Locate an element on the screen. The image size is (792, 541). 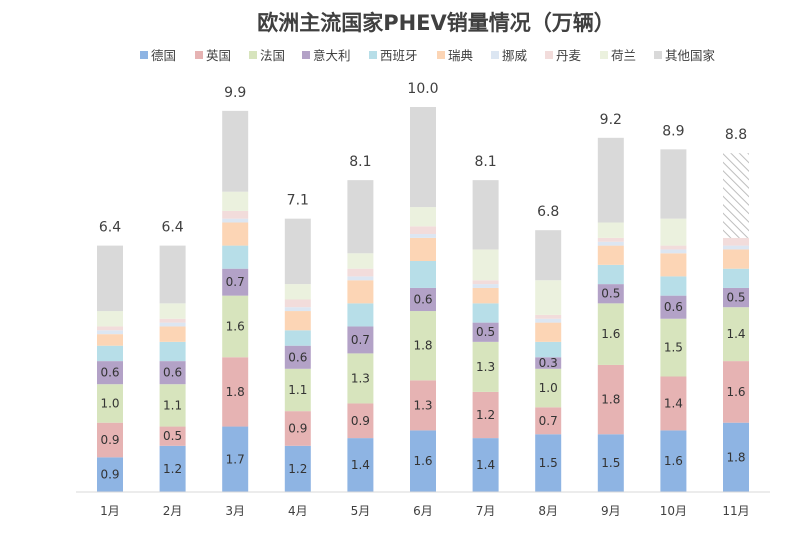
x-tick-label-5: 6月 is located at coordinates (423, 511).